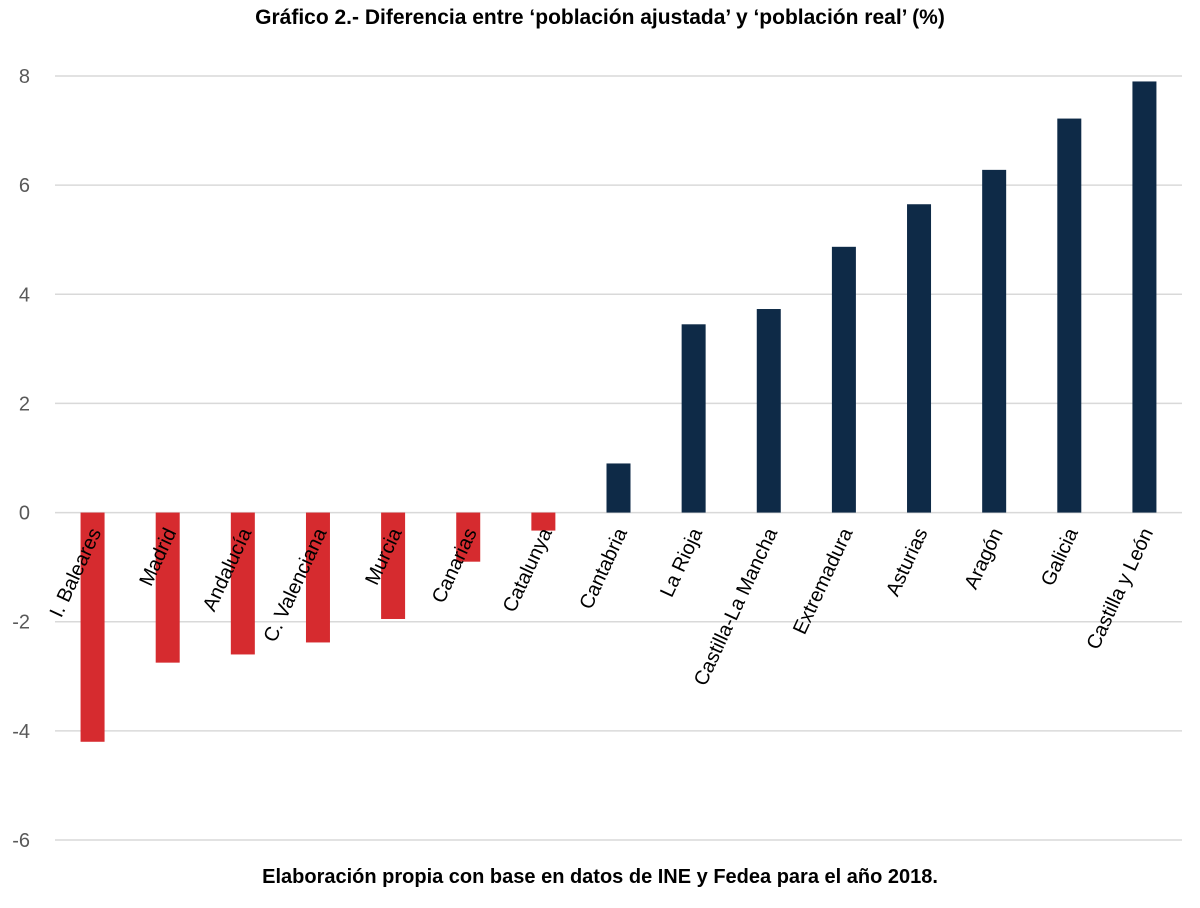 This screenshot has height=908, width=1200. What do you see at coordinates (907, 562) in the screenshot?
I see `x-tick-label: Asturias` at bounding box center [907, 562].